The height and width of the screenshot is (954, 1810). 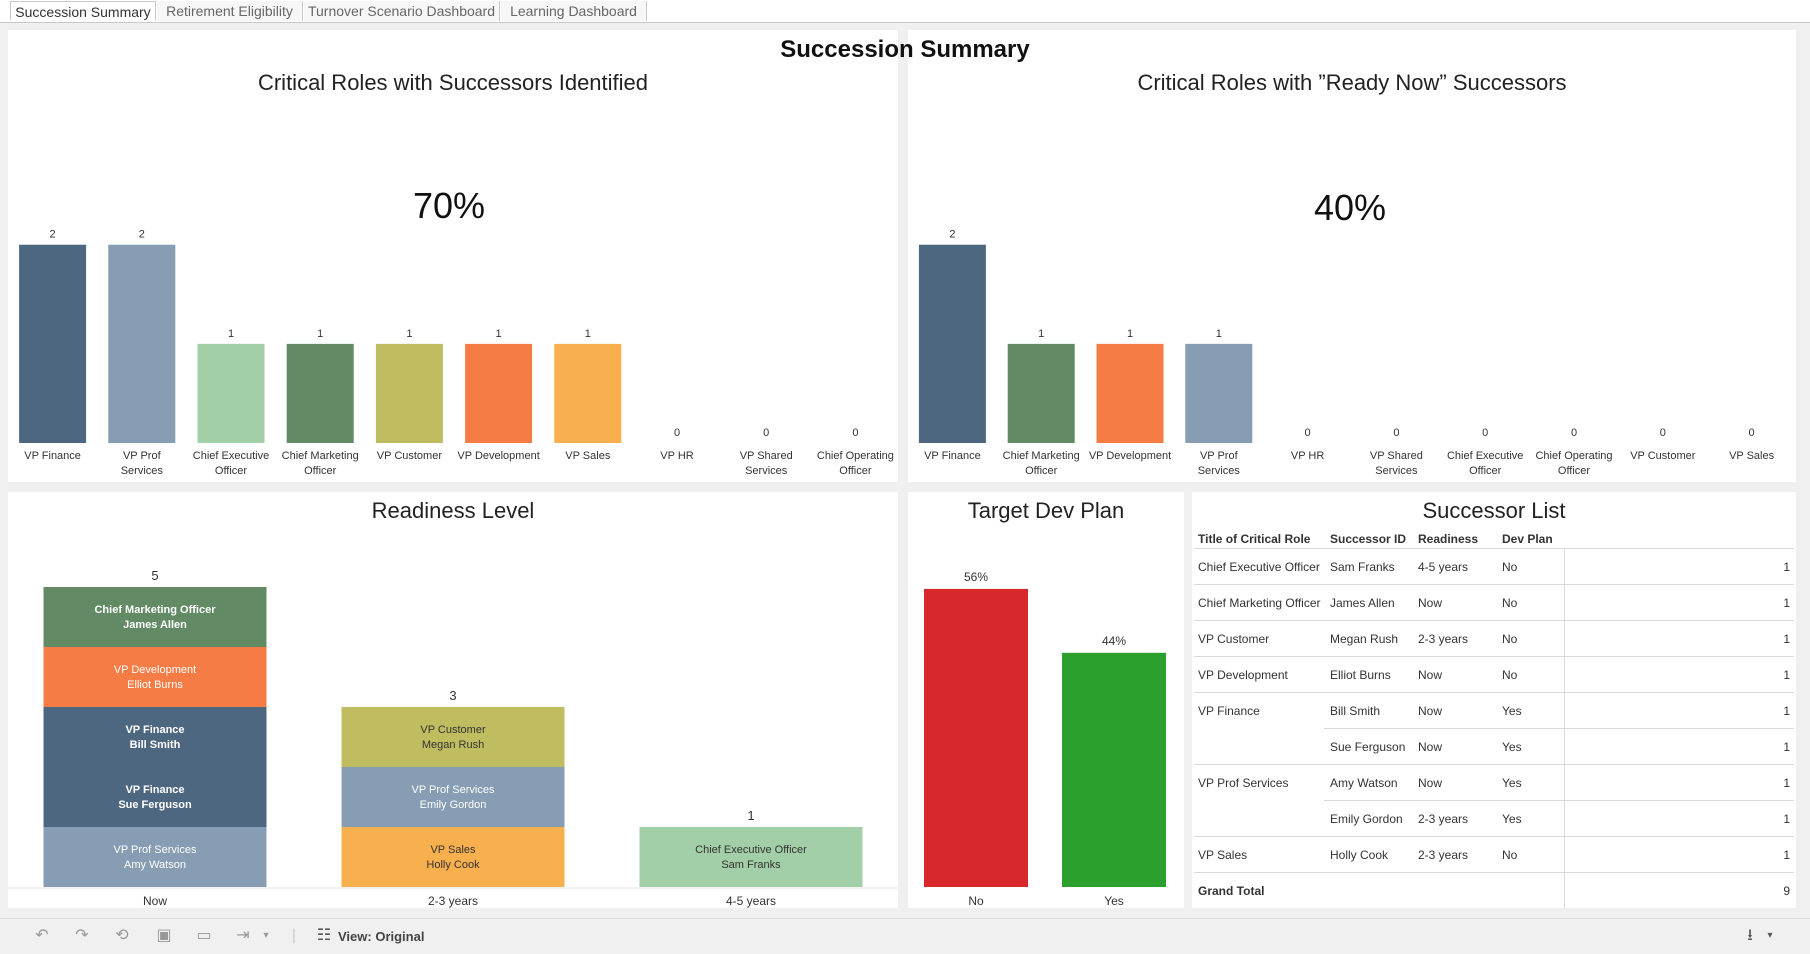 I want to click on value-label-dev-plan-no: 56%, so click(x=976, y=577).